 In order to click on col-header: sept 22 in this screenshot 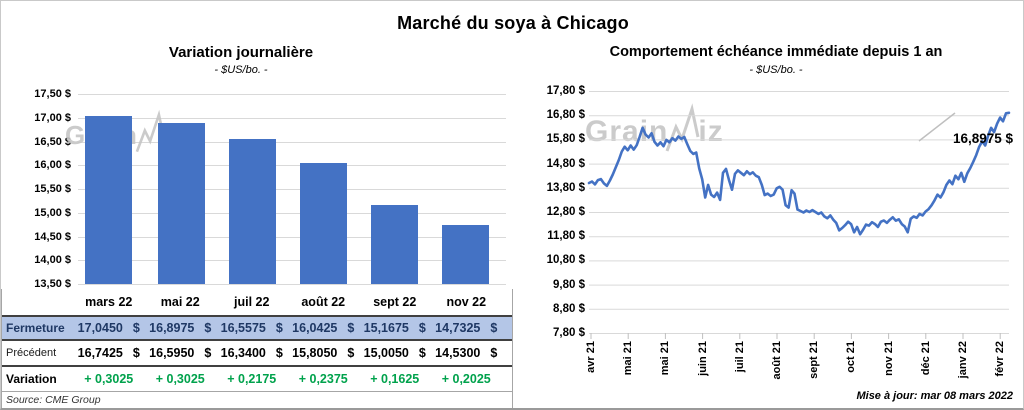, I will do `click(395, 302)`.